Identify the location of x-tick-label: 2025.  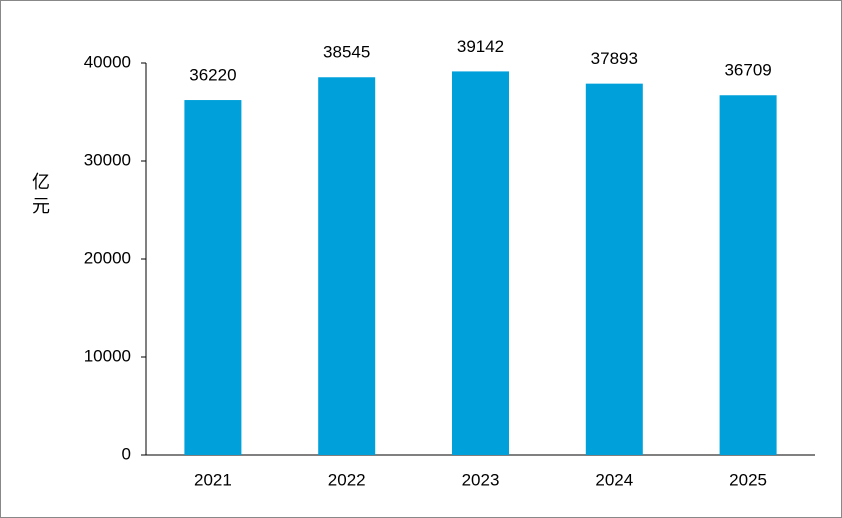
(748, 479).